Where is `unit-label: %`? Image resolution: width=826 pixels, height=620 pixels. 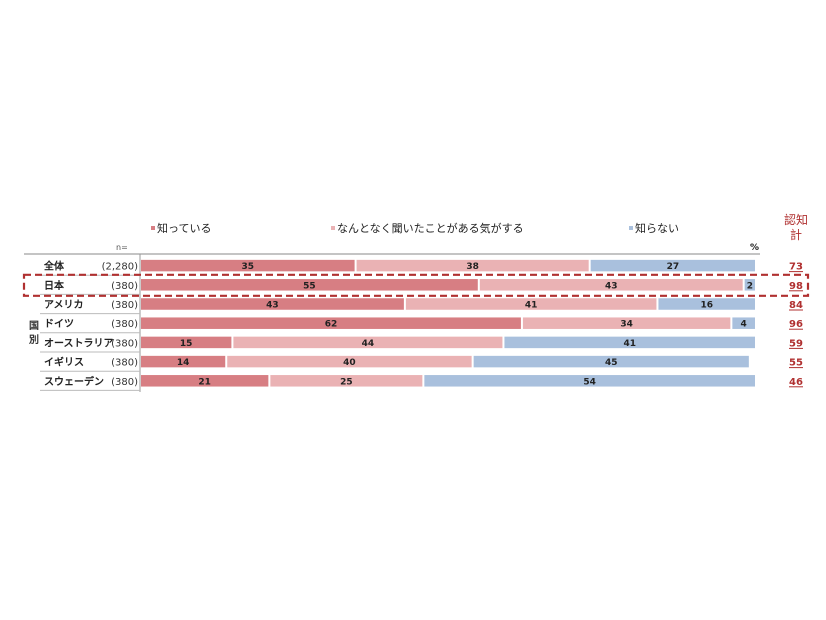 unit-label: % is located at coordinates (754, 248).